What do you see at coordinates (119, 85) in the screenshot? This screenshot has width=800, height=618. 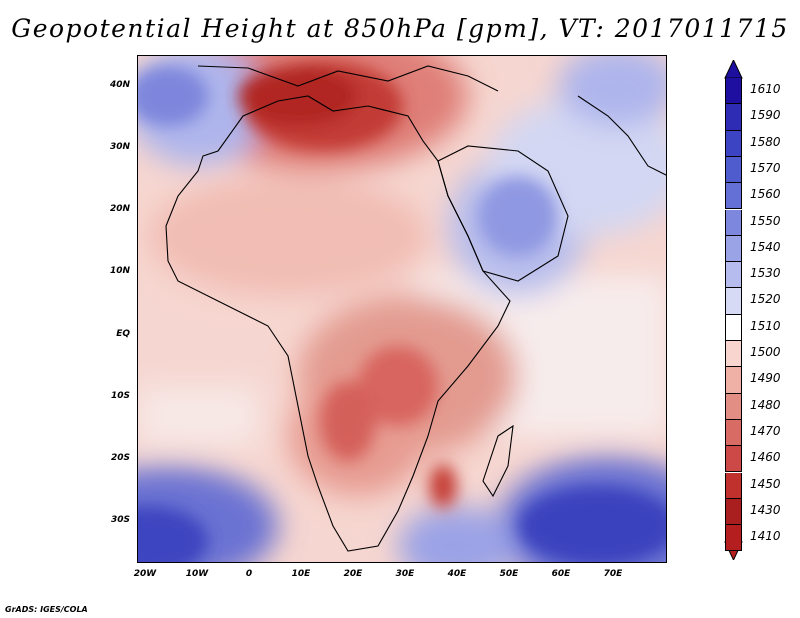 I see `lat-label-40n: 40N` at bounding box center [119, 85].